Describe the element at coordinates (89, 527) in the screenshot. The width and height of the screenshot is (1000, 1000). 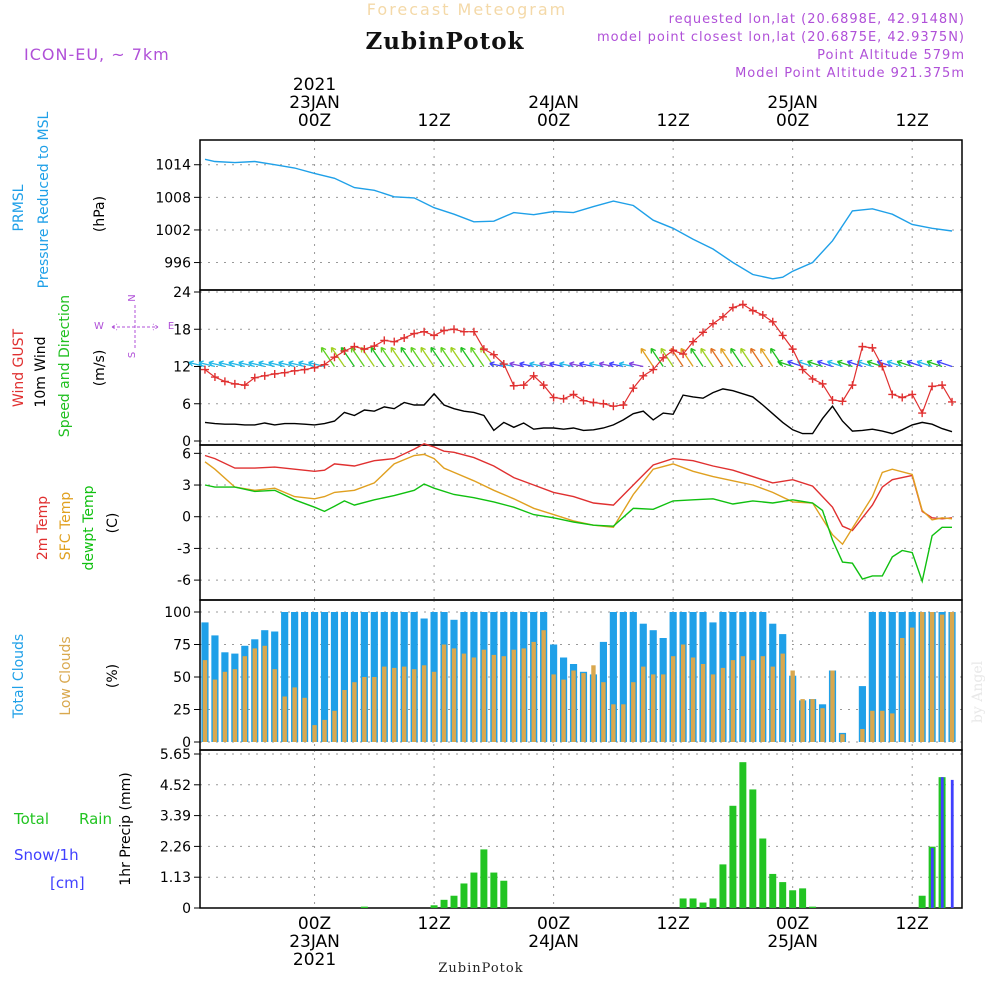
I see `dewpt-label: dewpt Temp` at that location.